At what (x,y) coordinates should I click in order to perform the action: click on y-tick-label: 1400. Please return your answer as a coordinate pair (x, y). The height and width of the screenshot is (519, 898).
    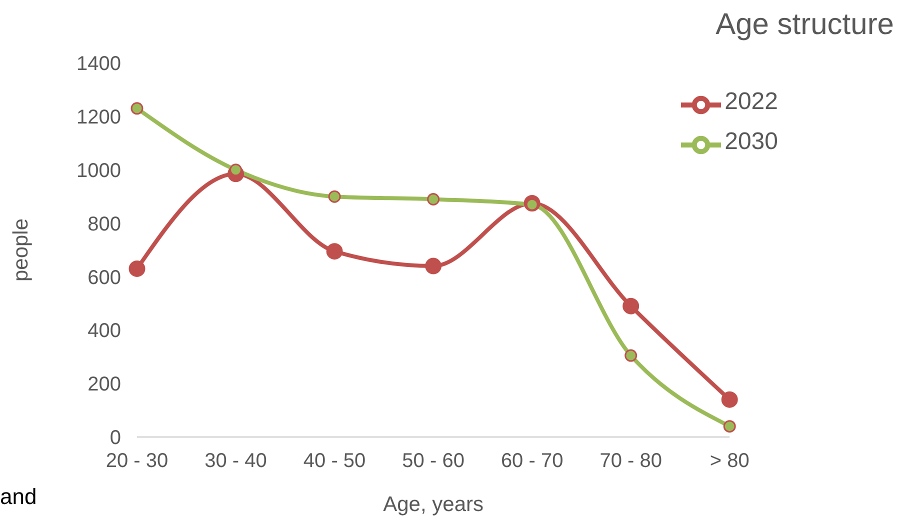
    Looking at the image, I should click on (98, 64).